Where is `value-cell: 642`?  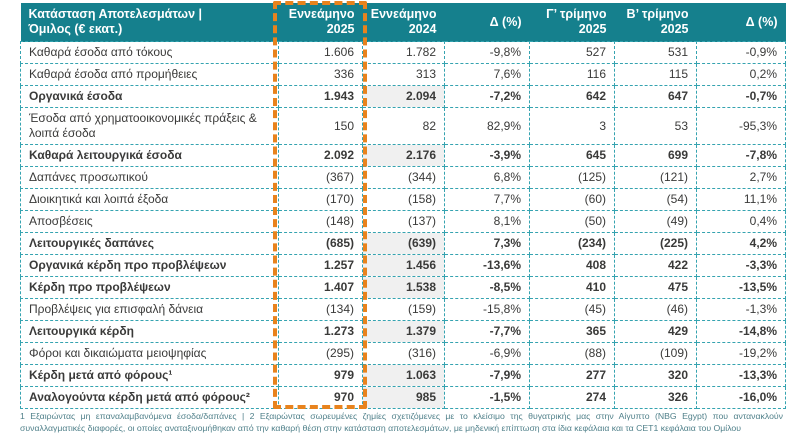
value-cell: 642 is located at coordinates (572, 96).